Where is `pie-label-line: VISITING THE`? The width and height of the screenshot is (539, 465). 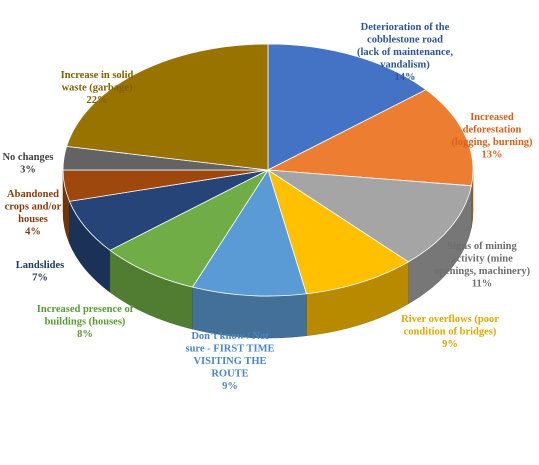 pie-label-line: VISITING THE is located at coordinates (229, 361).